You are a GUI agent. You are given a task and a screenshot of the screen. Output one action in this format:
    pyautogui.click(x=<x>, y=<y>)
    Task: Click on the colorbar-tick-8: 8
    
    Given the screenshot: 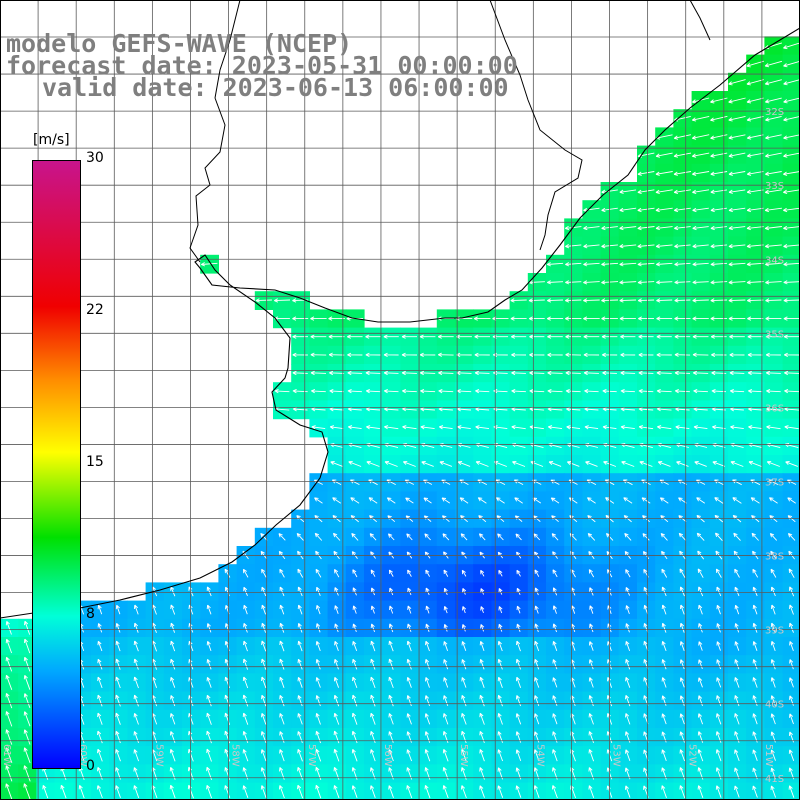 What is the action you would take?
    pyautogui.click(x=90, y=614)
    